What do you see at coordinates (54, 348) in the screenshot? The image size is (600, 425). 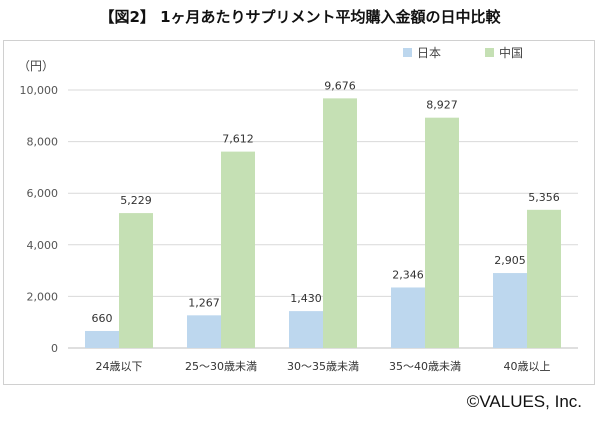 I see `y-tick-label: 0` at bounding box center [54, 348].